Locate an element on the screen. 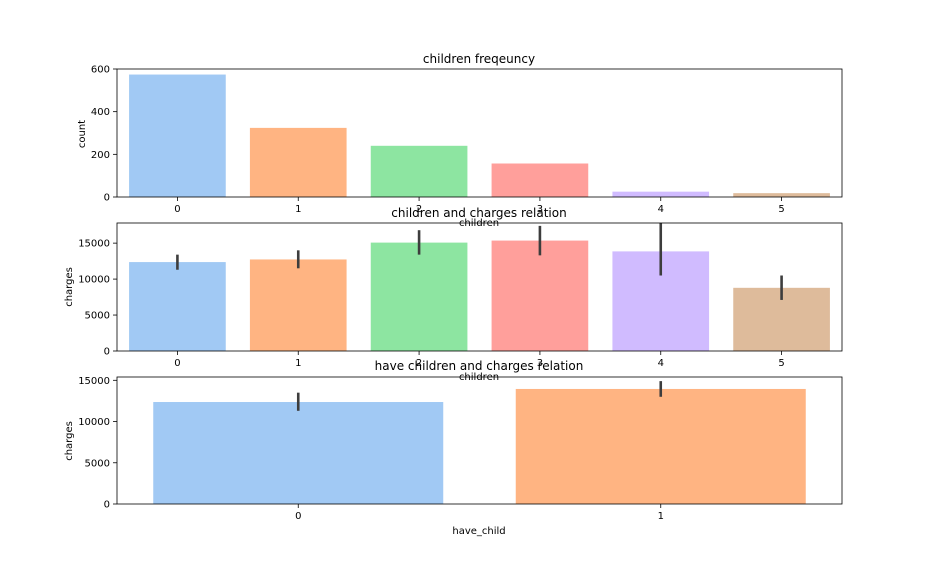 This screenshot has width=936, height=576. y-tick-label-400: 400 is located at coordinates (100, 112).